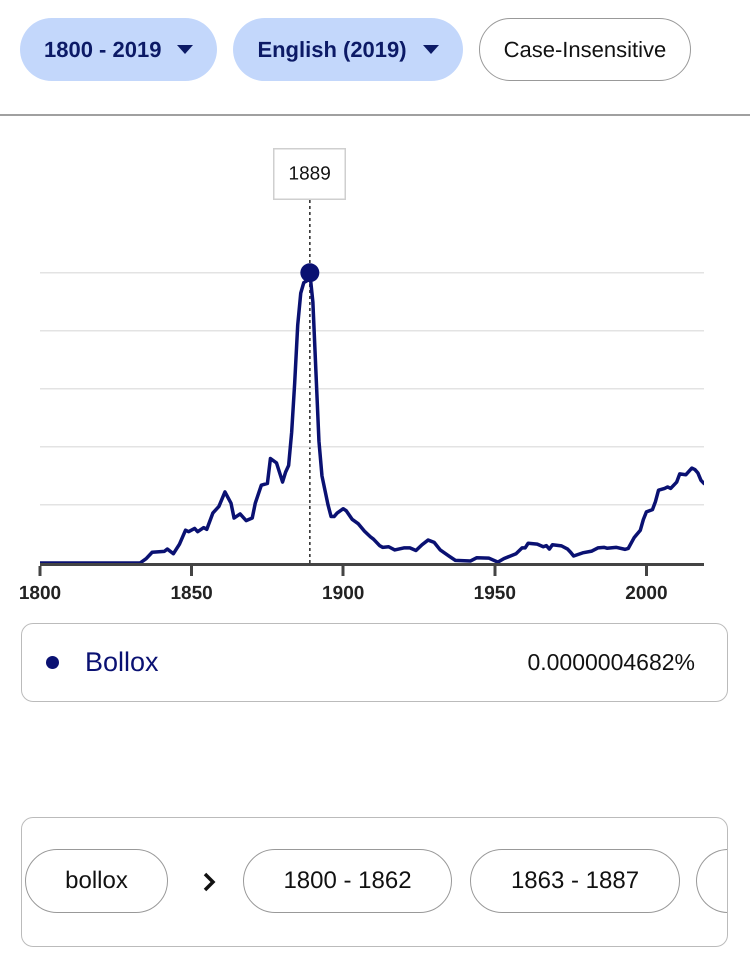 This screenshot has height=955, width=750. I want to click on text: 0.0000004682%, so click(611, 662).